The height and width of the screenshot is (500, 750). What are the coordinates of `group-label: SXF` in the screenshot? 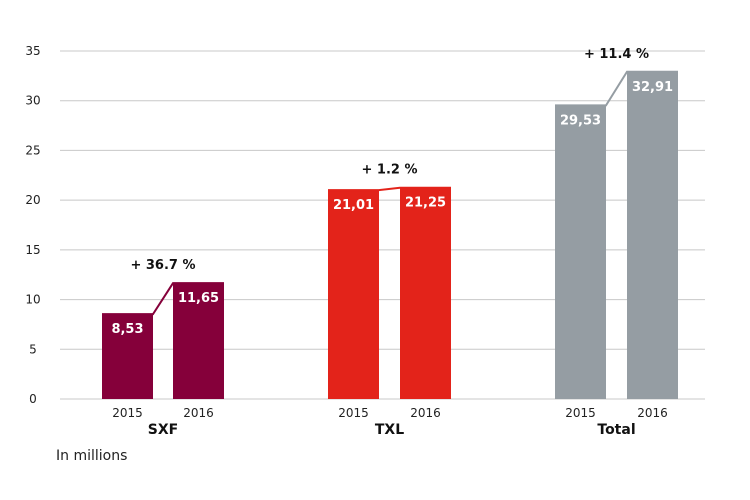 It's located at (163, 430).